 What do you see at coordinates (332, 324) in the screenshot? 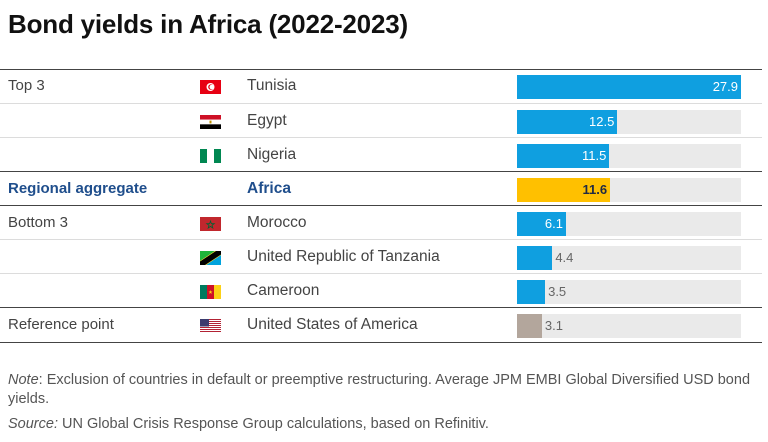
I see `row-country-label: United States of America` at bounding box center [332, 324].